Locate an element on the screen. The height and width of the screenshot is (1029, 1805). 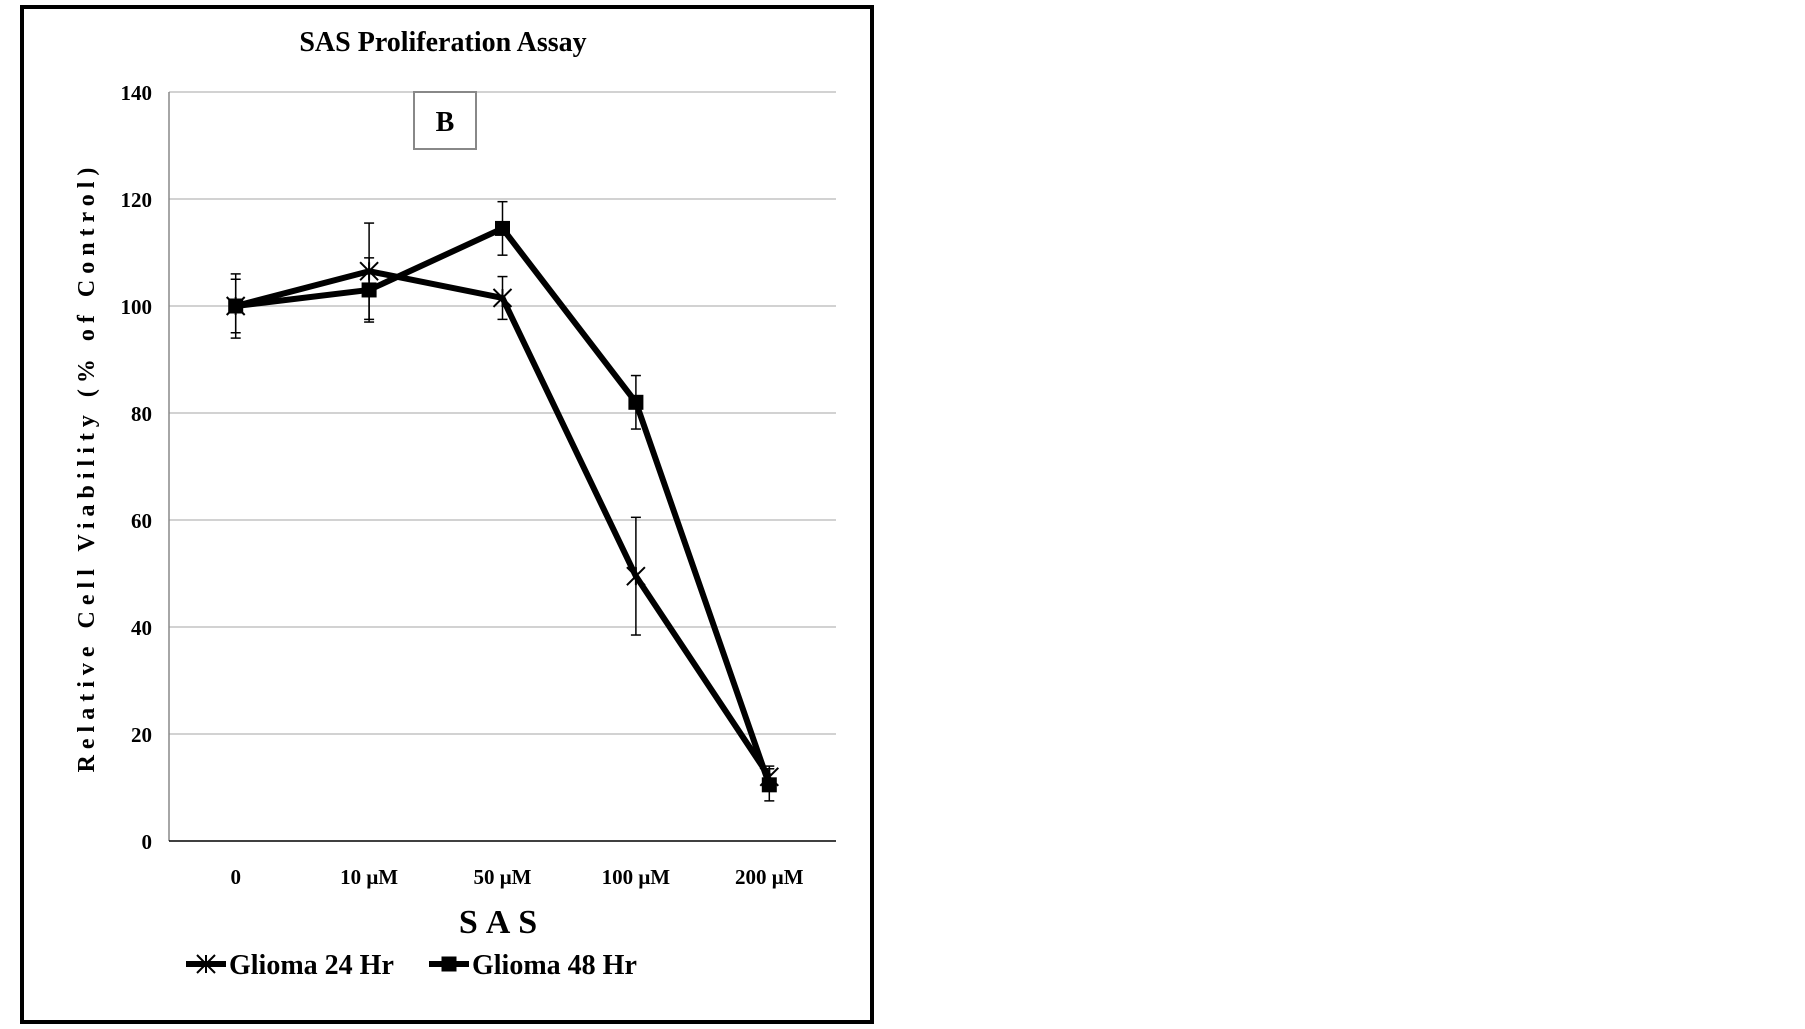
y-tick-label: 40 is located at coordinates (141, 628).